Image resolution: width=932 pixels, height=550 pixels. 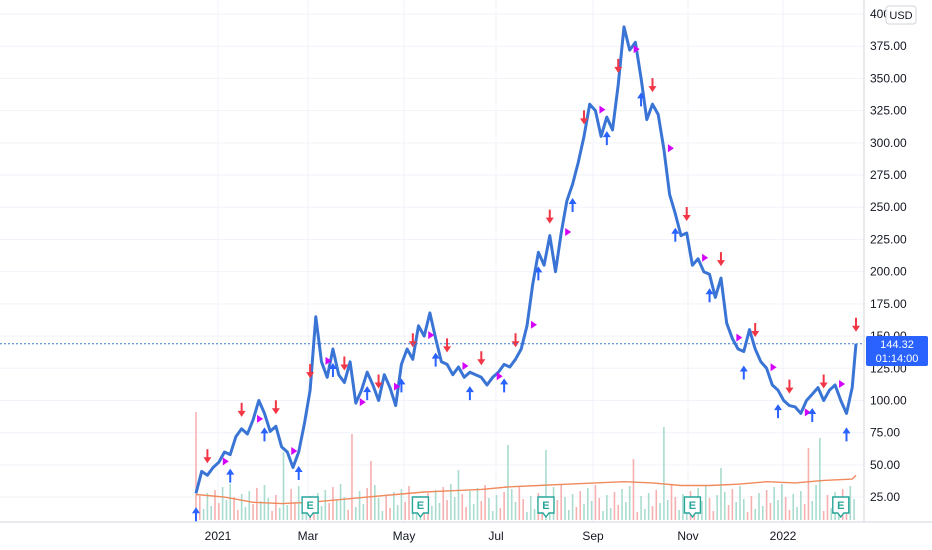 What do you see at coordinates (885, 465) in the screenshot?
I see `y-tick-label: 50.00` at bounding box center [885, 465].